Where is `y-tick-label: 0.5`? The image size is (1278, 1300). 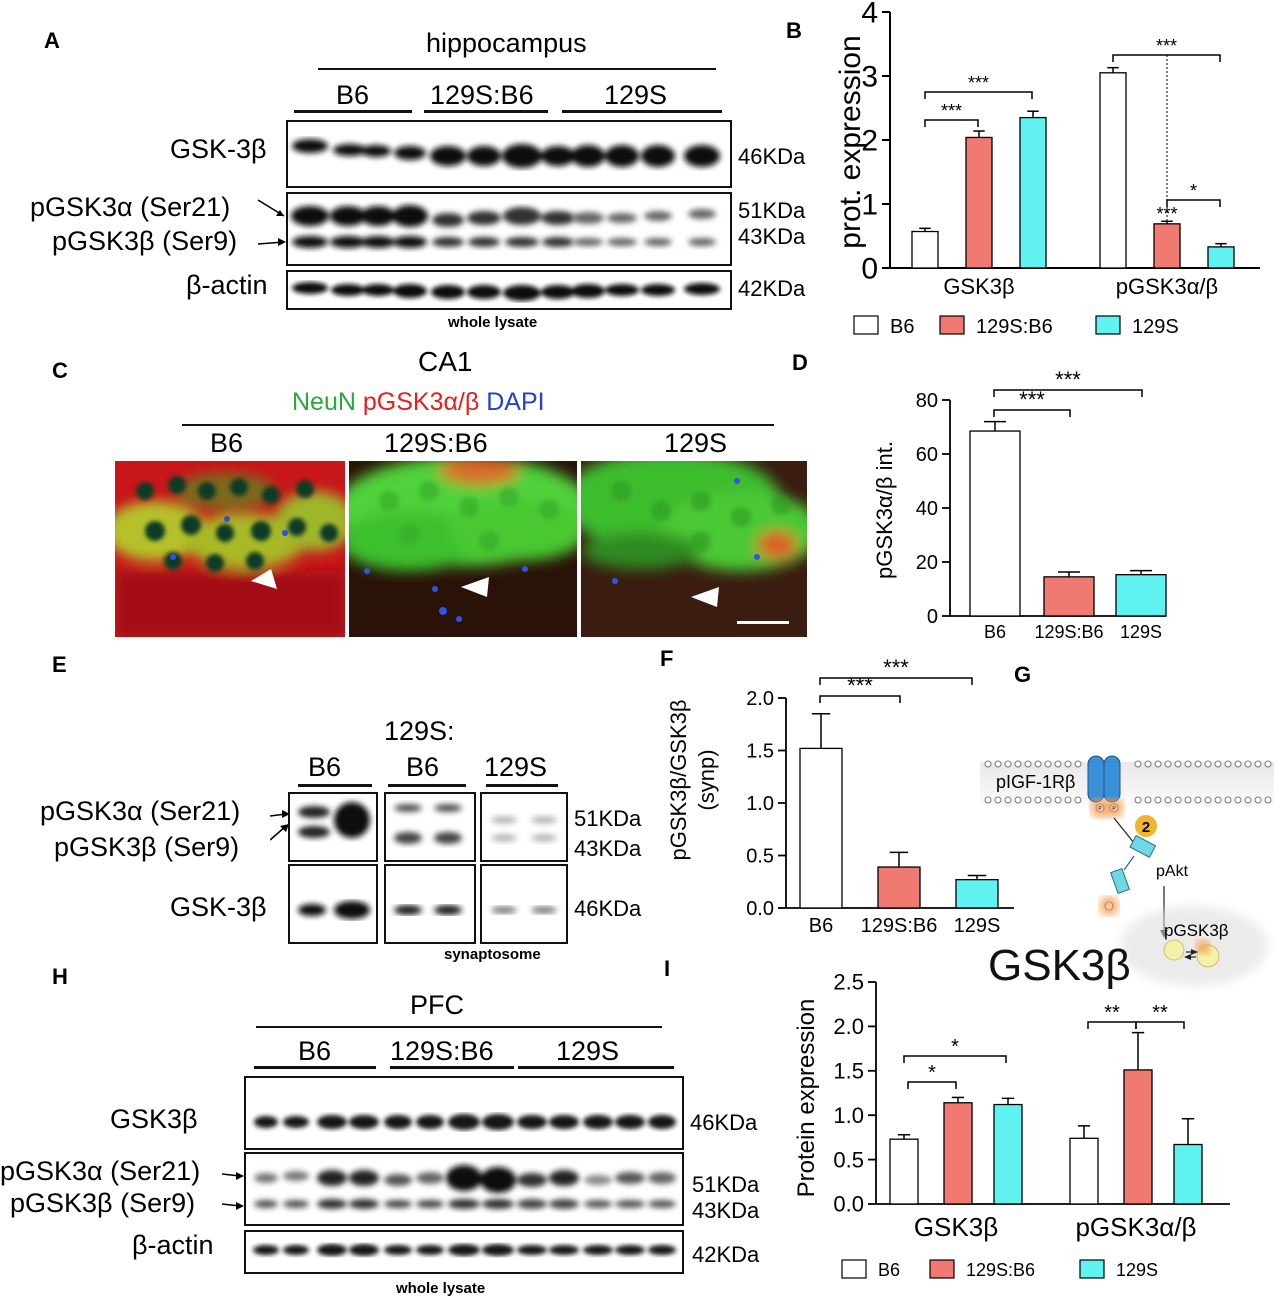
y-tick-label: 0.5 is located at coordinates (848, 1159).